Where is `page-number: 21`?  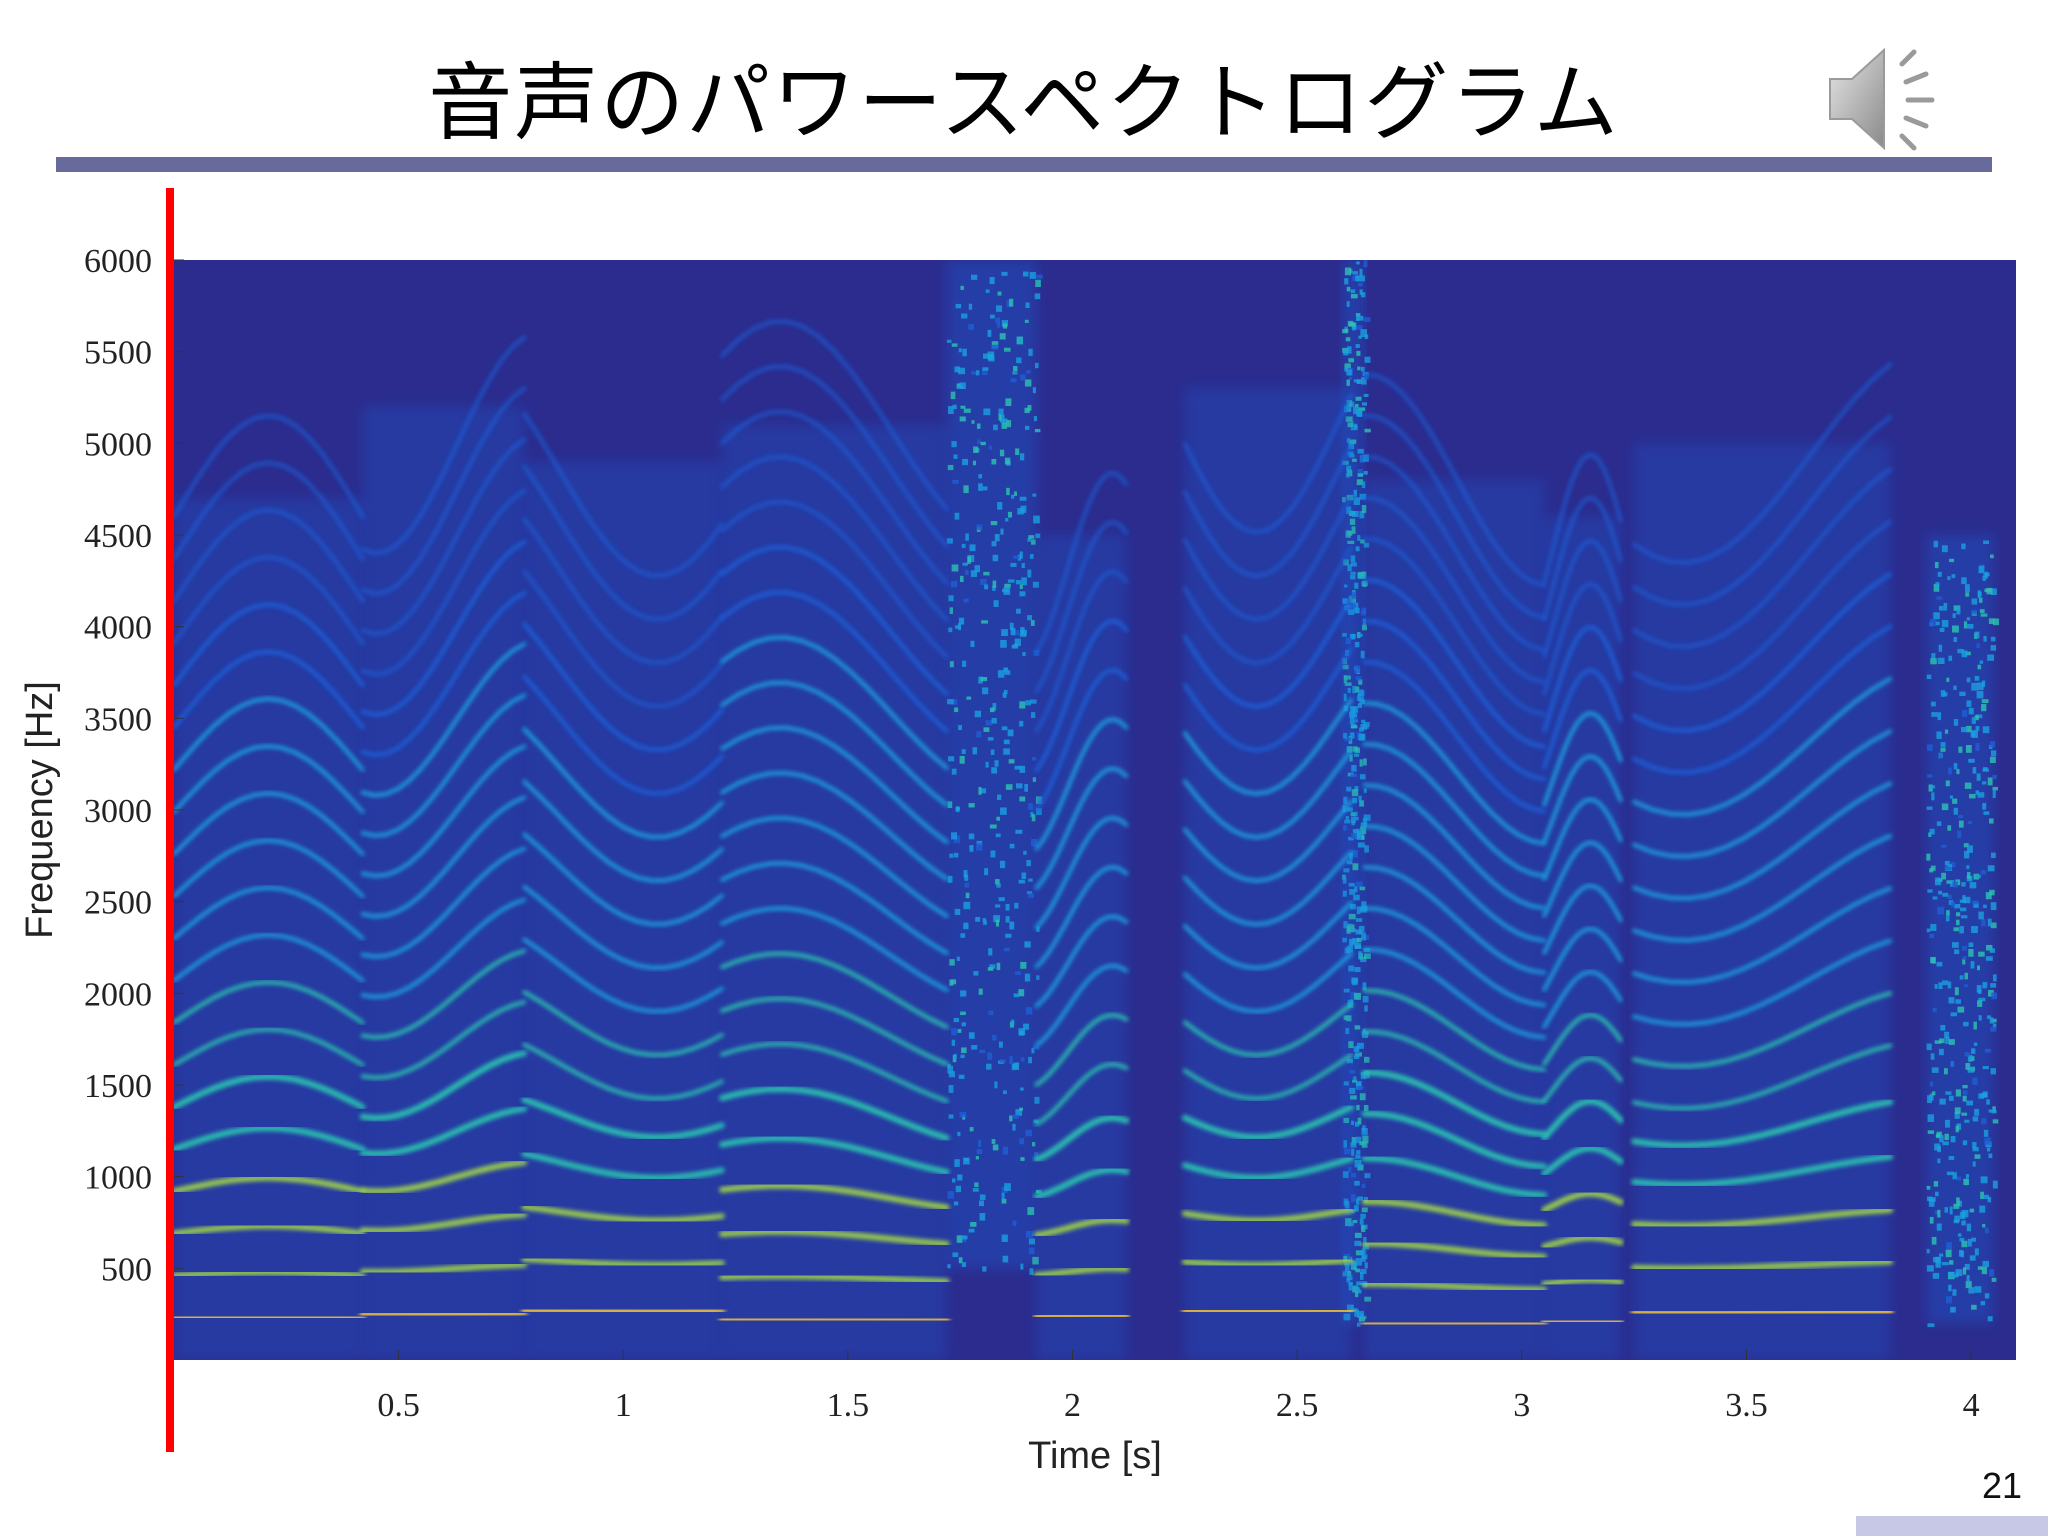
page-number: 21 is located at coordinates (2001, 1485).